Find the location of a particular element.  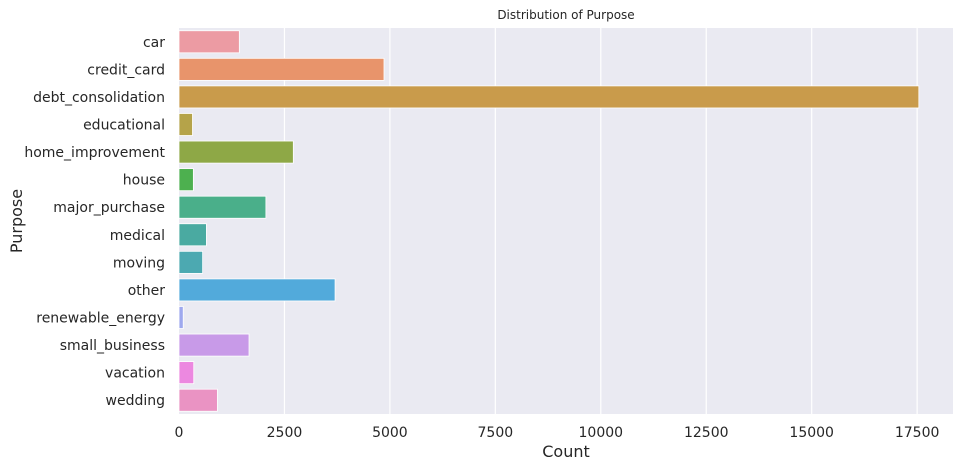

bar-medical is located at coordinates (192, 235).